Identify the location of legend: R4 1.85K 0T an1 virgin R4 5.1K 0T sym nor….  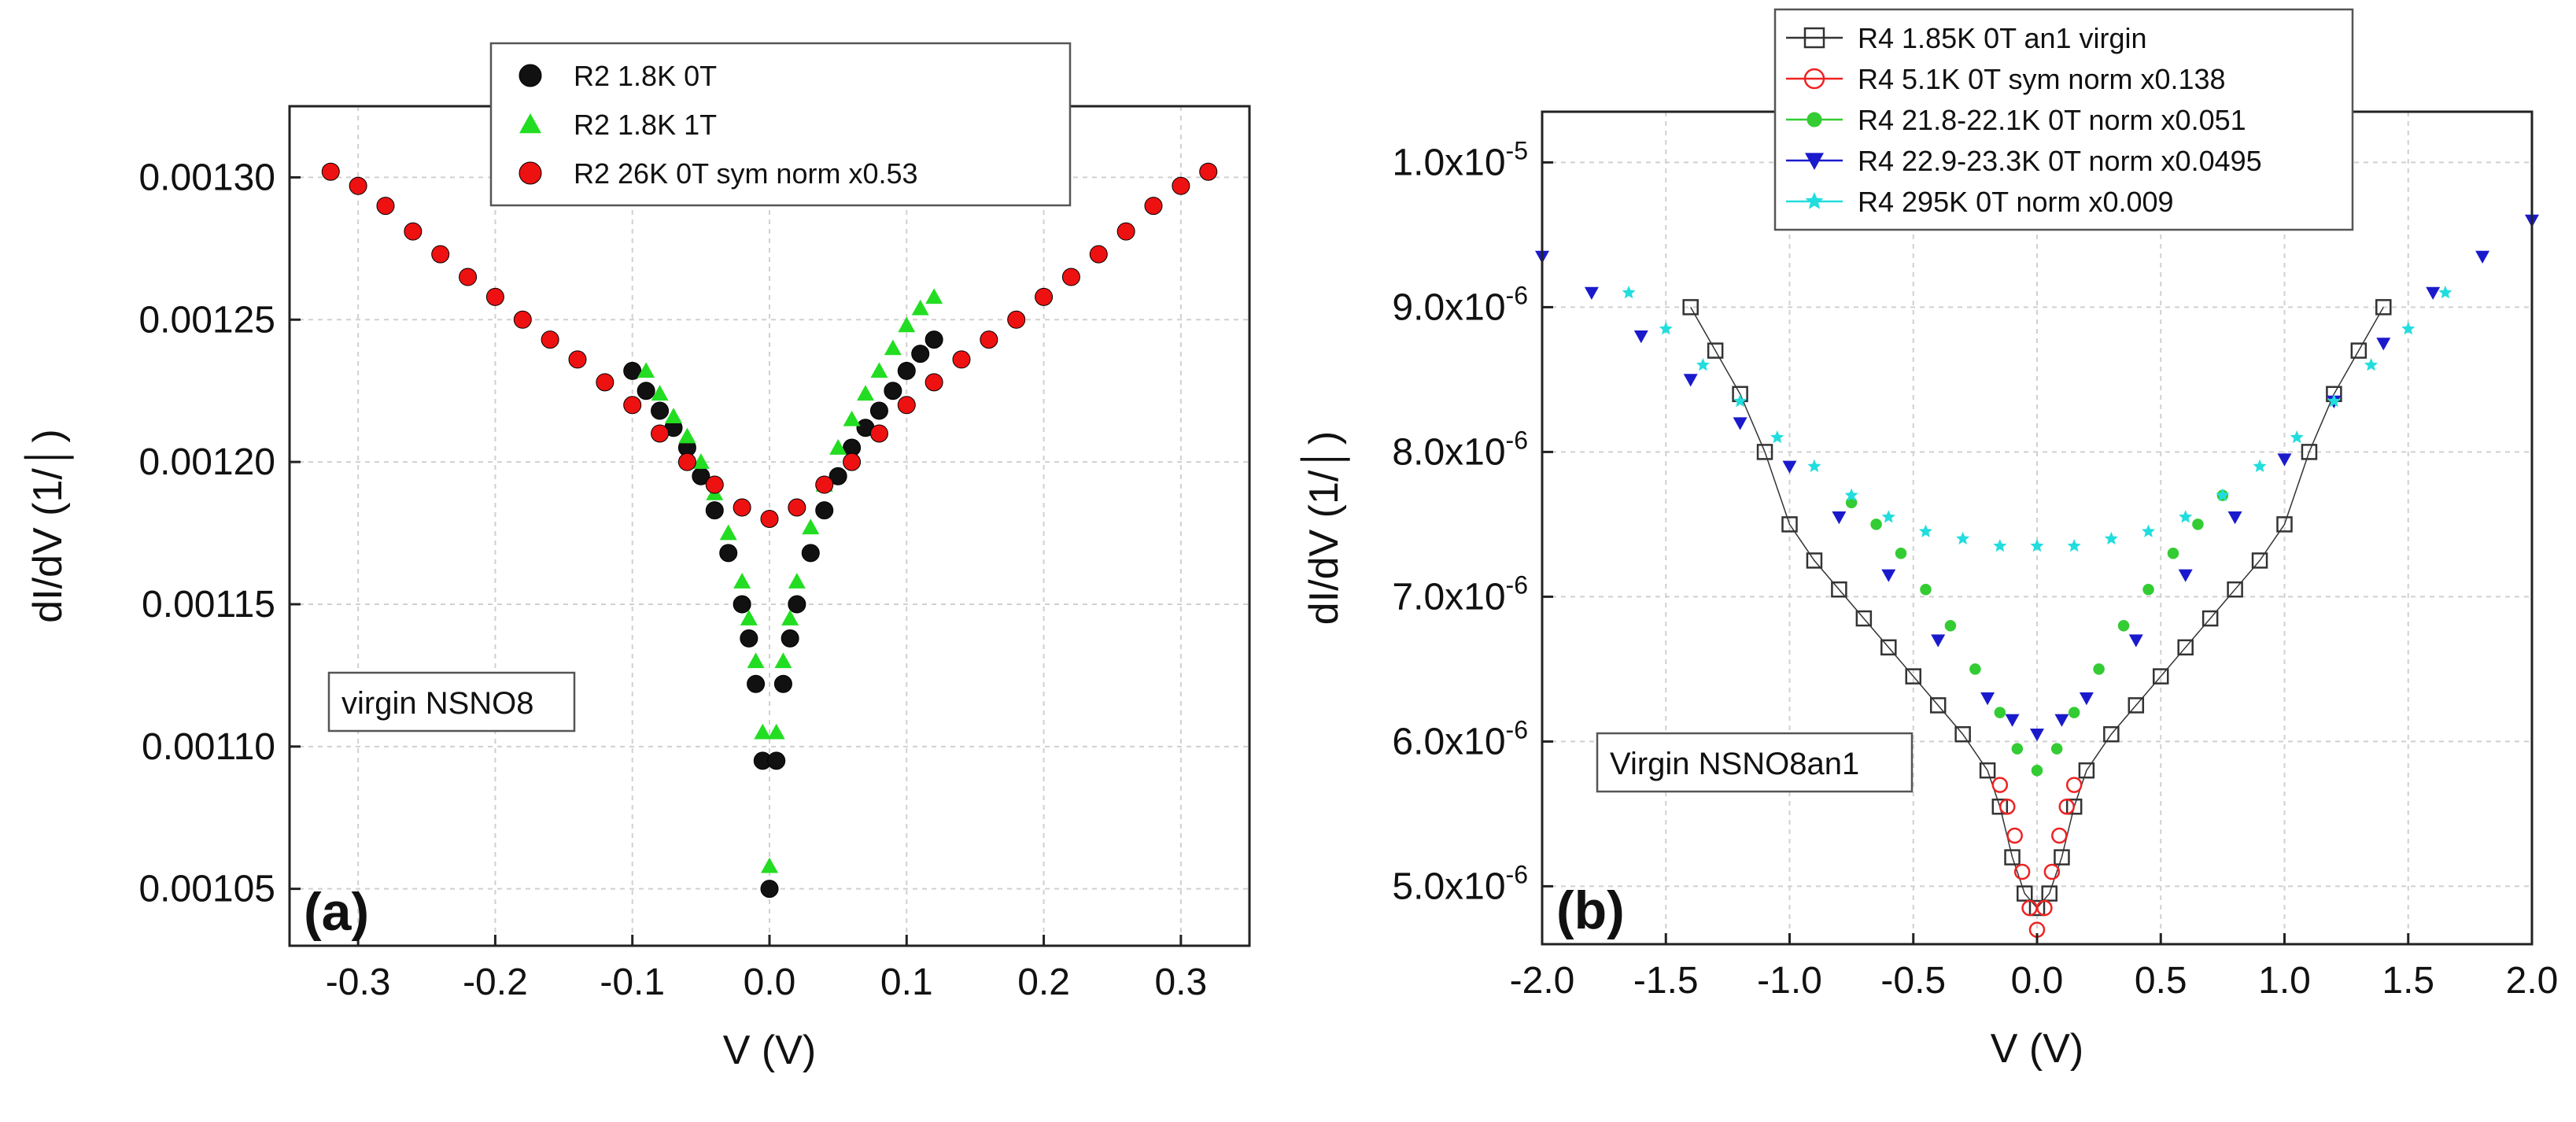
(2063, 119).